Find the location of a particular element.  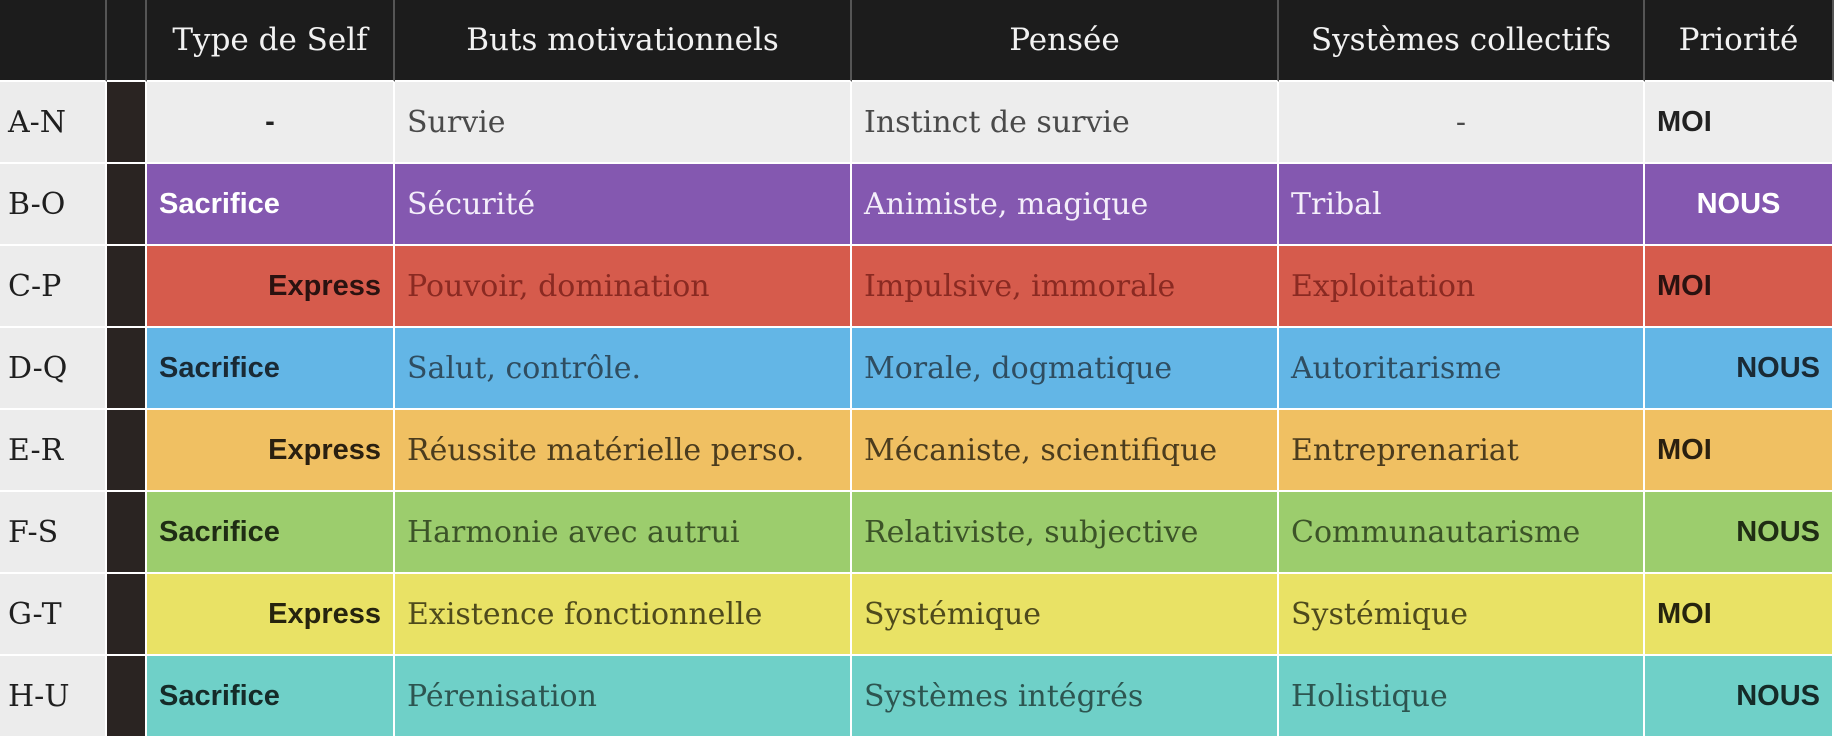

row-label: E-R is located at coordinates (53, 451).